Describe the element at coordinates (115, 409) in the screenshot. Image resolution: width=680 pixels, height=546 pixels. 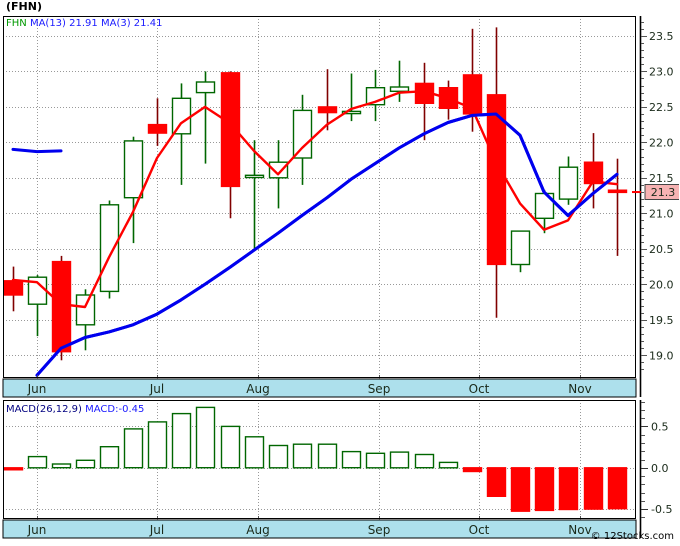
I see `macd-legend-value: MACD:-0.45` at that location.